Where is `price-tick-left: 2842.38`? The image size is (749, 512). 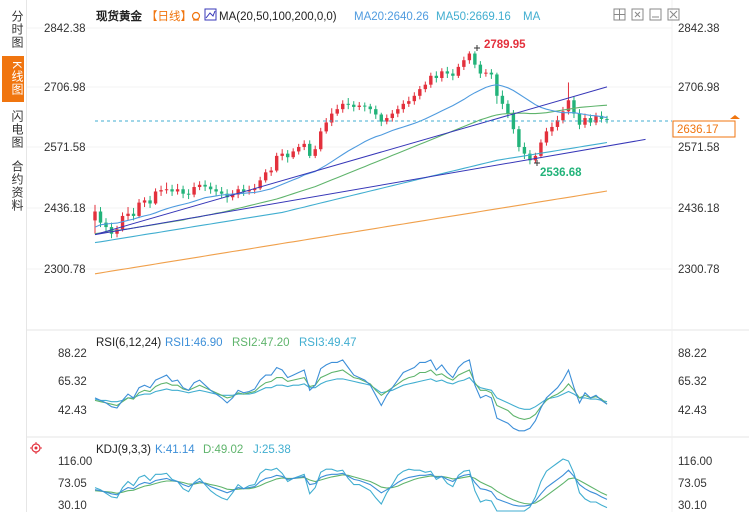
price-tick-left: 2842.38 is located at coordinates (65, 29).